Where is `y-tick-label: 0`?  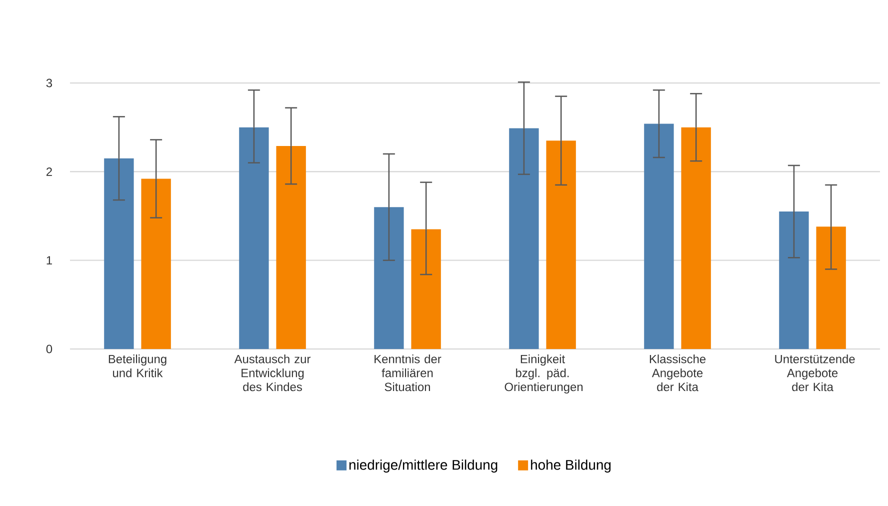 y-tick-label: 0 is located at coordinates (49, 349).